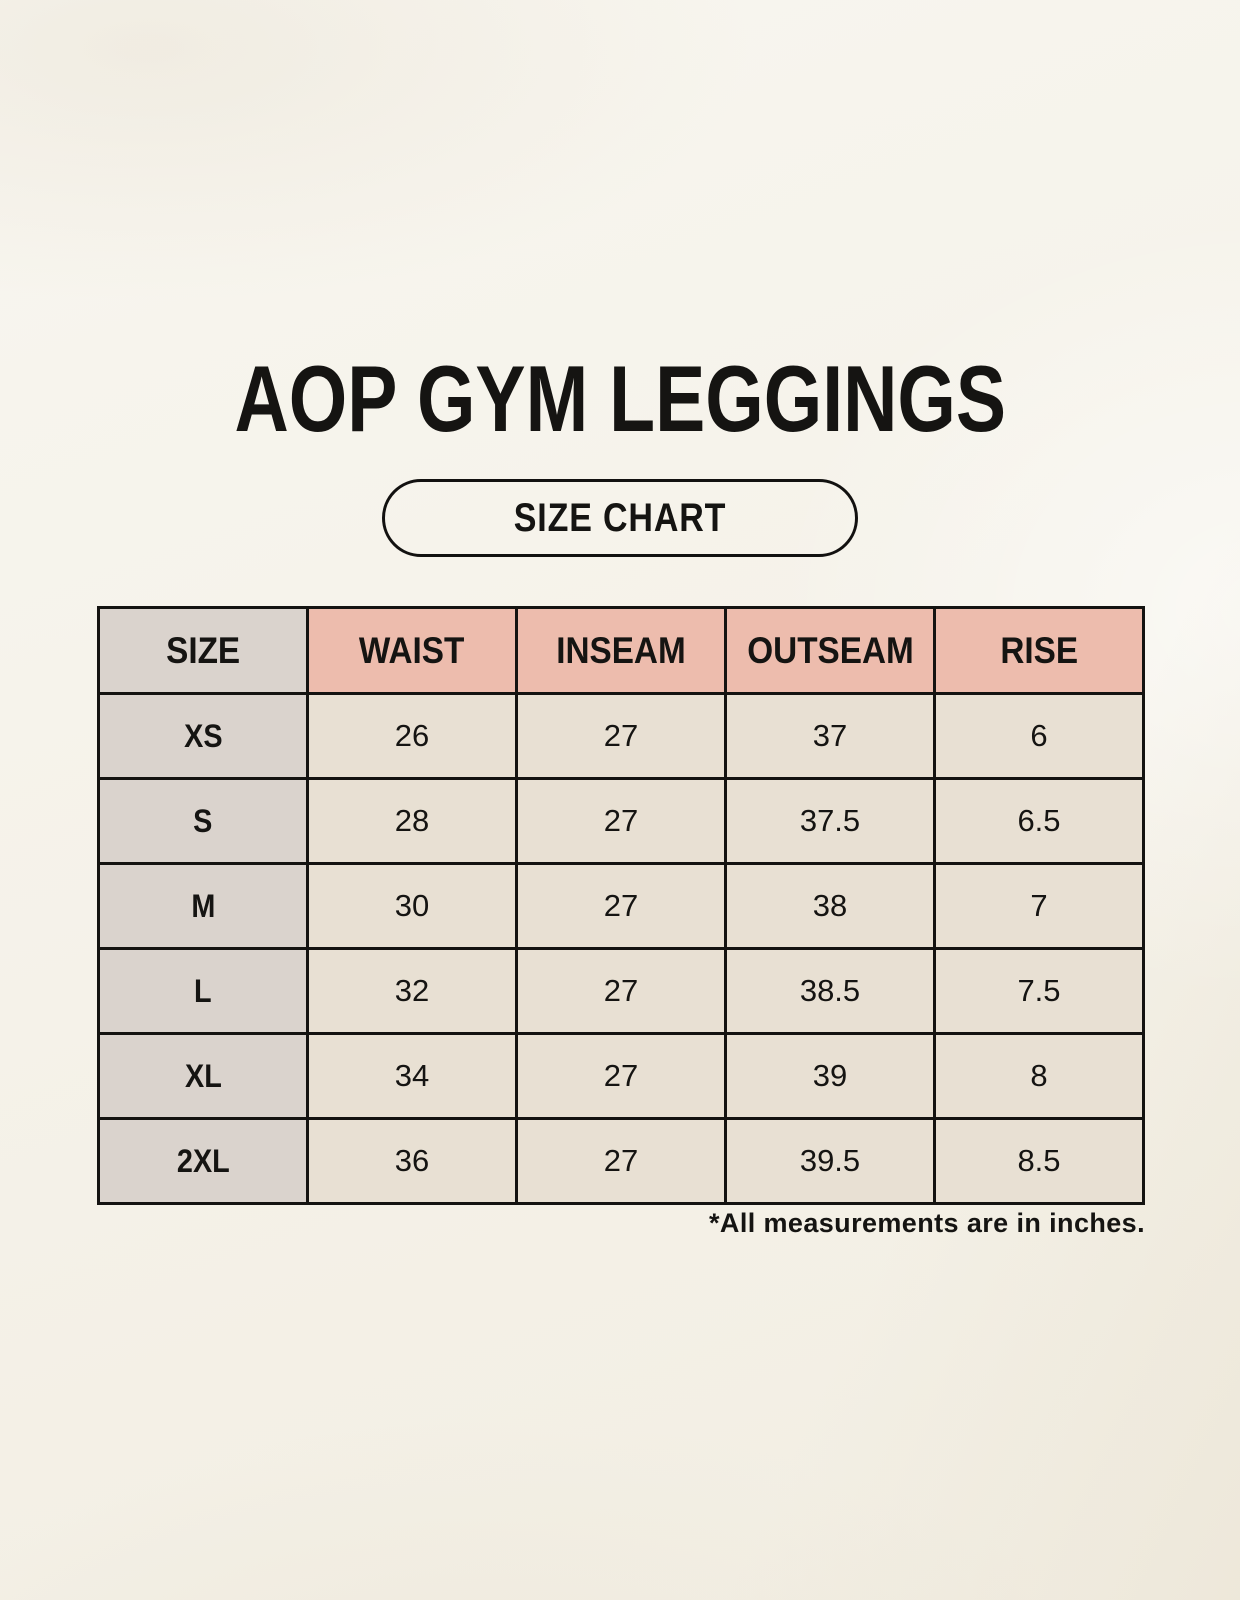 The image size is (1240, 1600). What do you see at coordinates (203, 736) in the screenshot?
I see `size-label-cell: XS` at bounding box center [203, 736].